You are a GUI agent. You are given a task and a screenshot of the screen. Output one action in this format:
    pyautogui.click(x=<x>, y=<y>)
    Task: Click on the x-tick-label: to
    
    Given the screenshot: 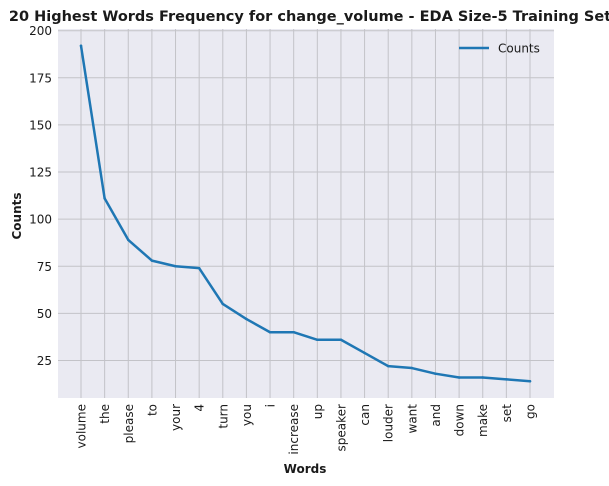 What is the action you would take?
    pyautogui.click(x=152, y=410)
    